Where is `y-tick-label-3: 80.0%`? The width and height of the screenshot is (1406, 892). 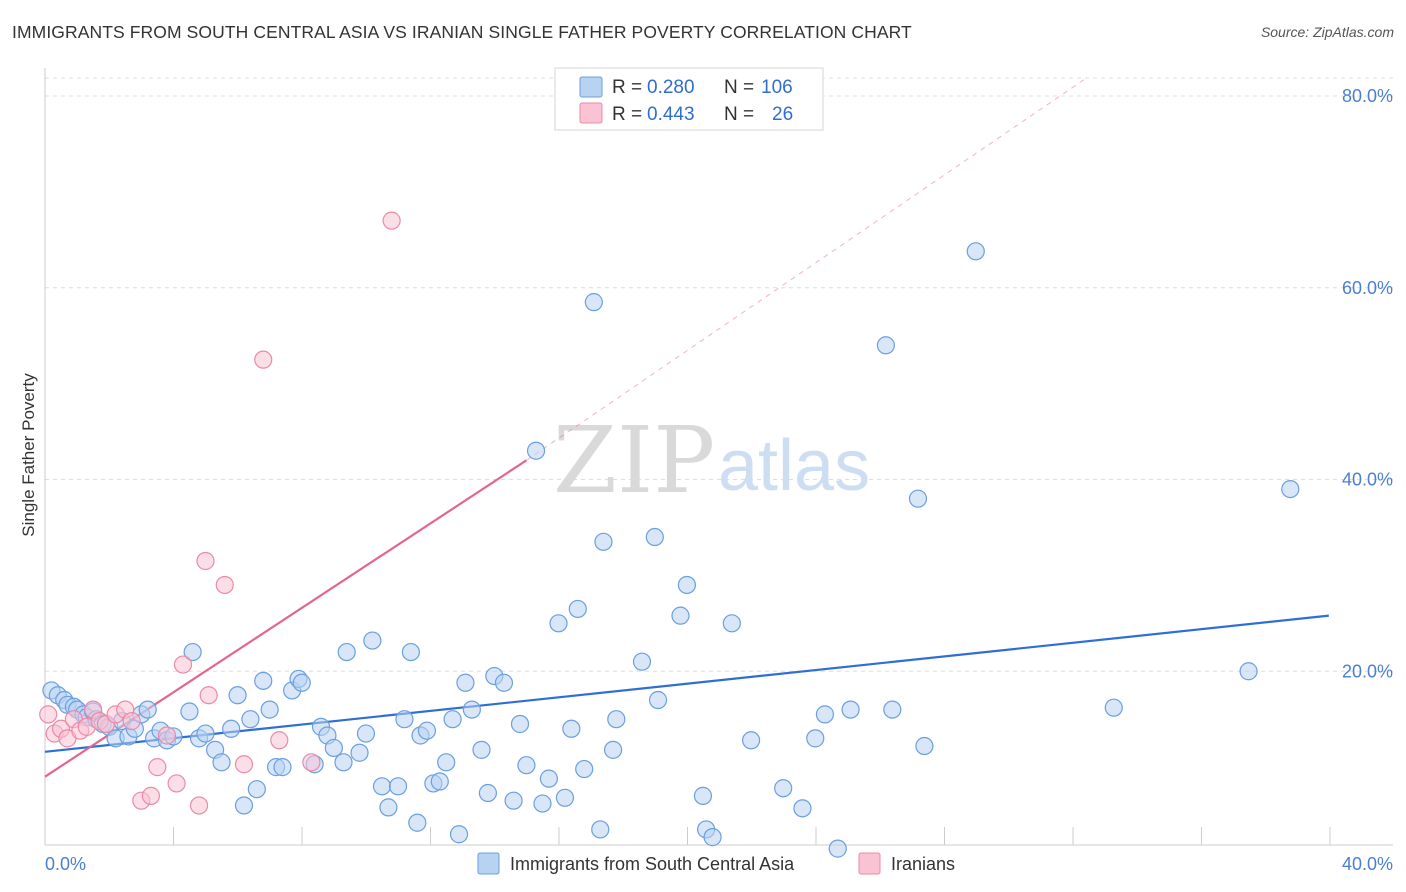 y-tick-label-3: 80.0% is located at coordinates (1367, 96).